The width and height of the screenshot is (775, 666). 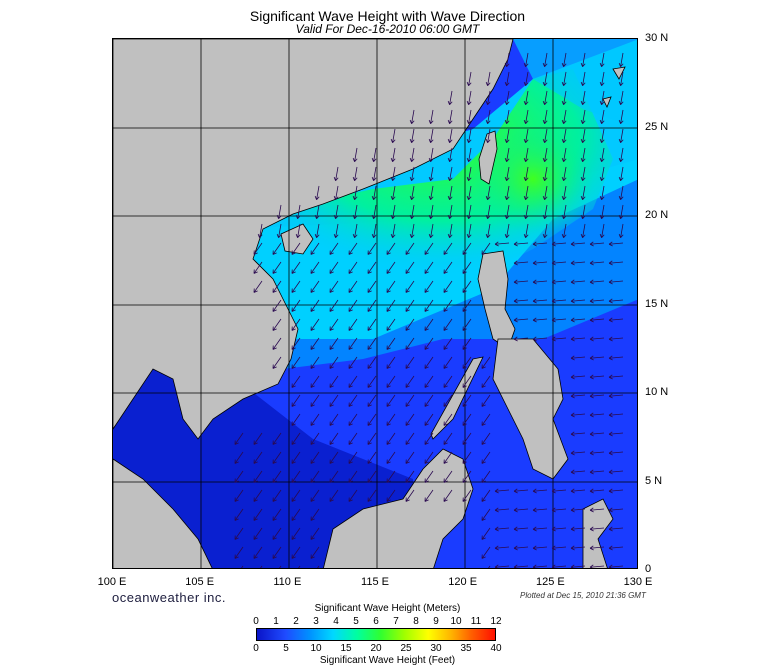 I want to click on colorbar-tick: 10, so click(x=456, y=621).